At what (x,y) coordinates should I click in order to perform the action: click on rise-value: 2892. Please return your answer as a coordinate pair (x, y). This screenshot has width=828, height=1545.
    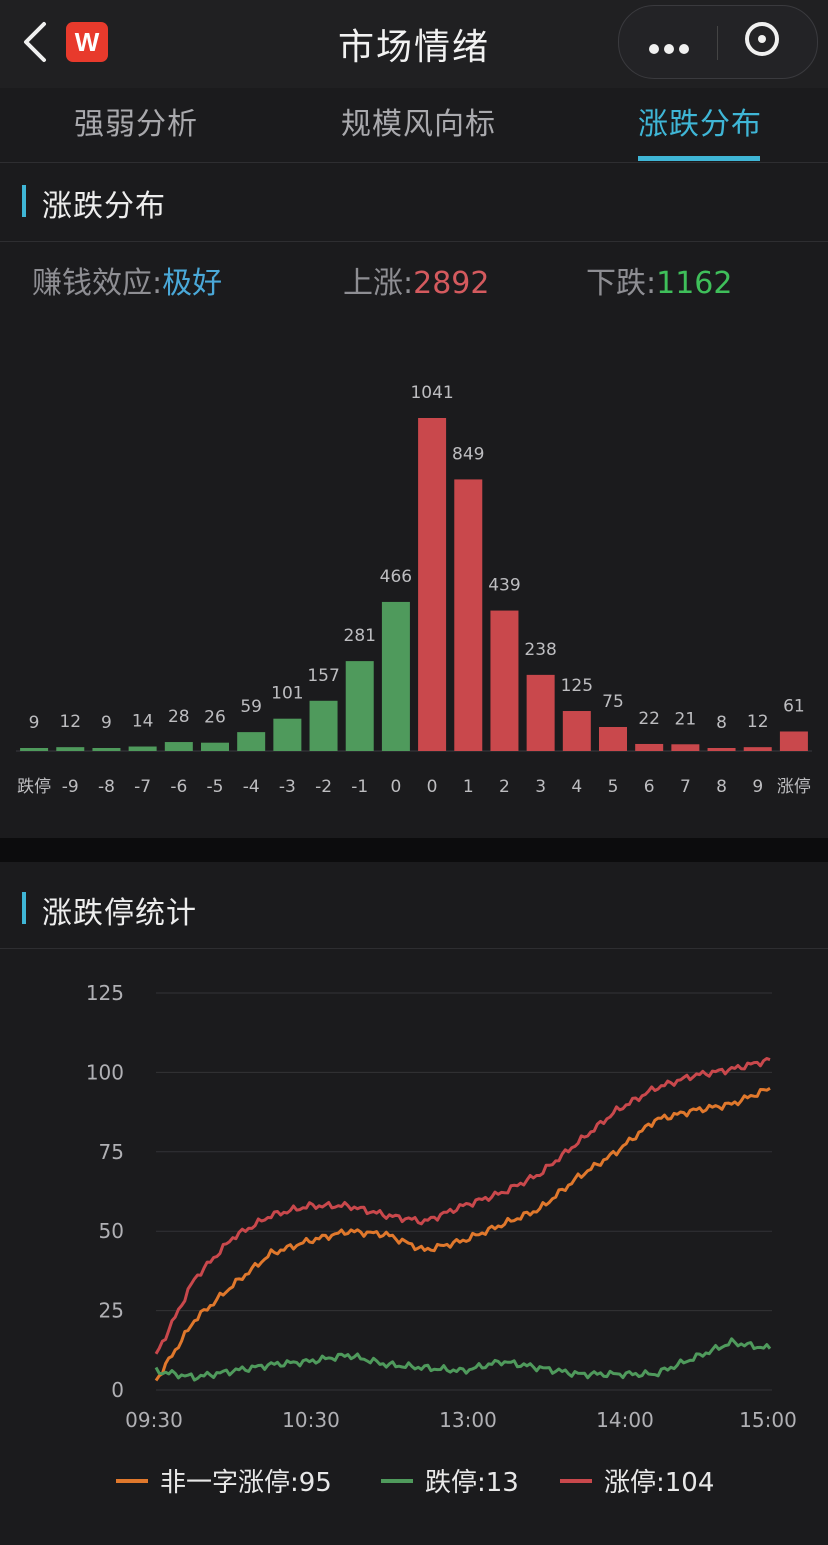
    Looking at the image, I should click on (451, 283).